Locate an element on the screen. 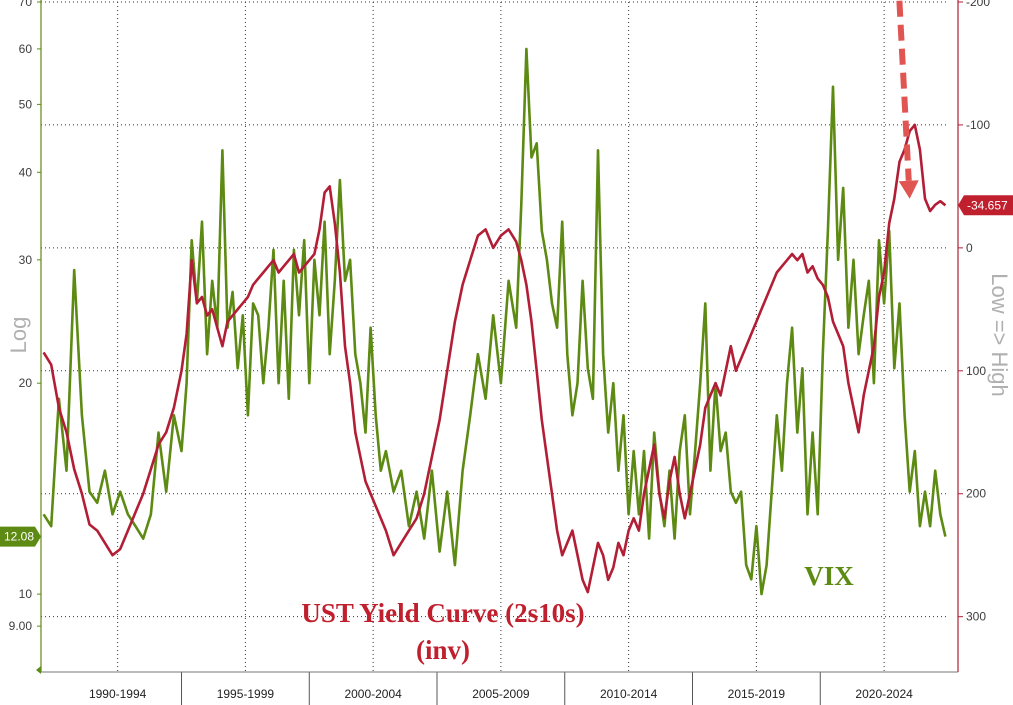 This screenshot has height=705, width=1013. right-tick-label: 200 is located at coordinates (976, 494).